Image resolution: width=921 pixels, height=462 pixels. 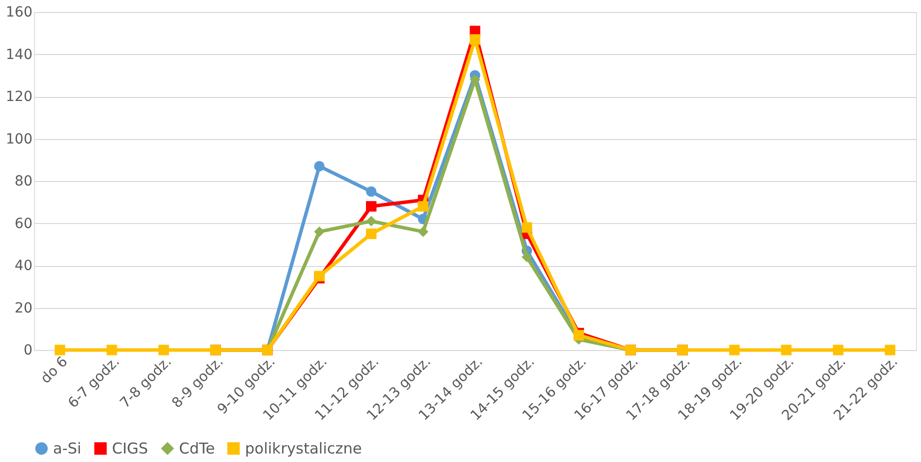 What do you see at coordinates (197, 449) in the screenshot?
I see `legend-label: CdTe` at bounding box center [197, 449].